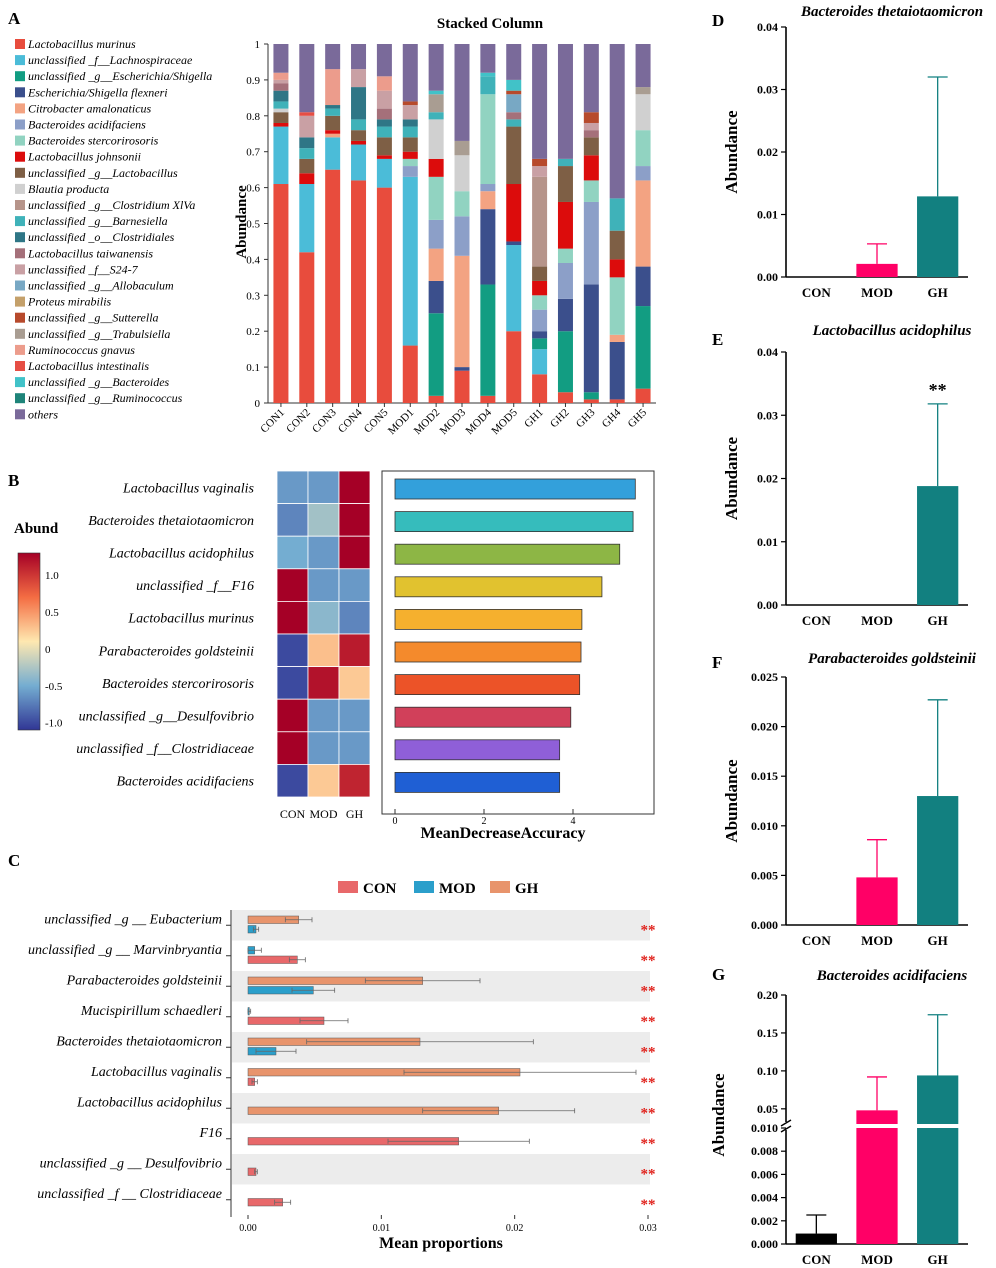 Image resolution: width=996 pixels, height=1268 pixels. What do you see at coordinates (438, 889) in the screenshot?
I see `panel-c-legend: CON MOD GH` at bounding box center [438, 889].